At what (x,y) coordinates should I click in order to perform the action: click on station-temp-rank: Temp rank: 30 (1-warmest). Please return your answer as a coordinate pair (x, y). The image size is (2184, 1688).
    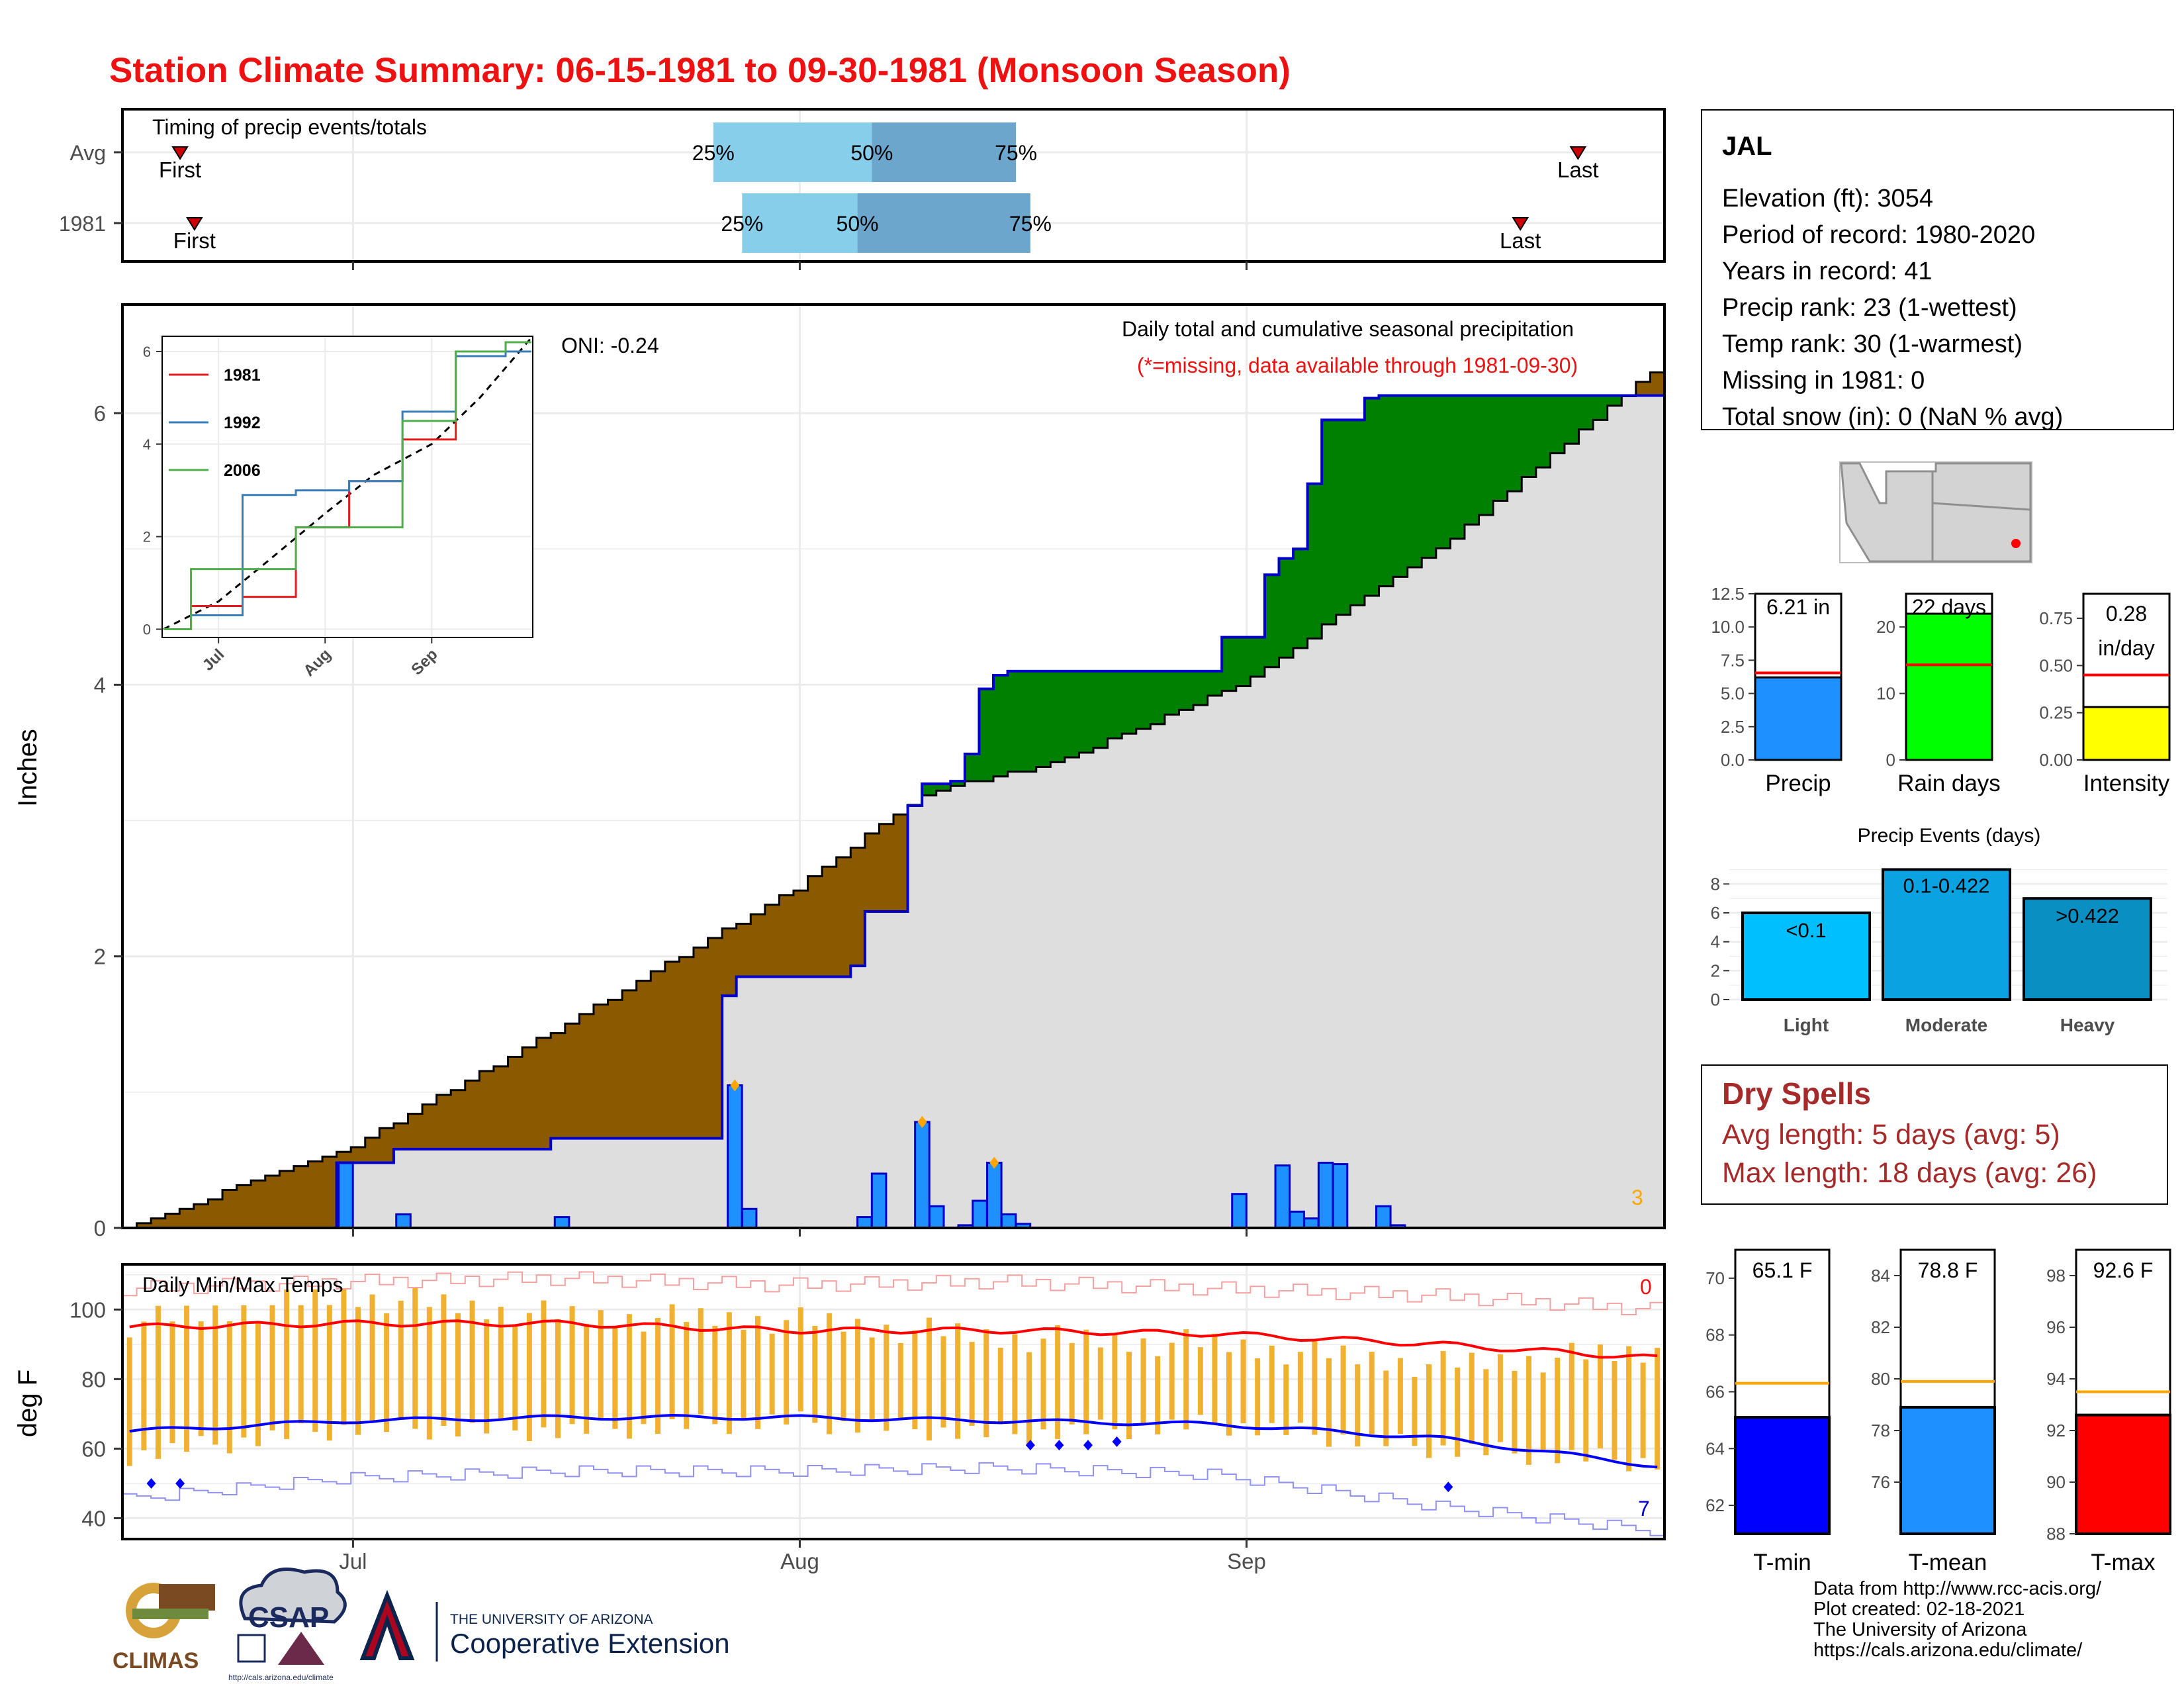
    Looking at the image, I should click on (1872, 344).